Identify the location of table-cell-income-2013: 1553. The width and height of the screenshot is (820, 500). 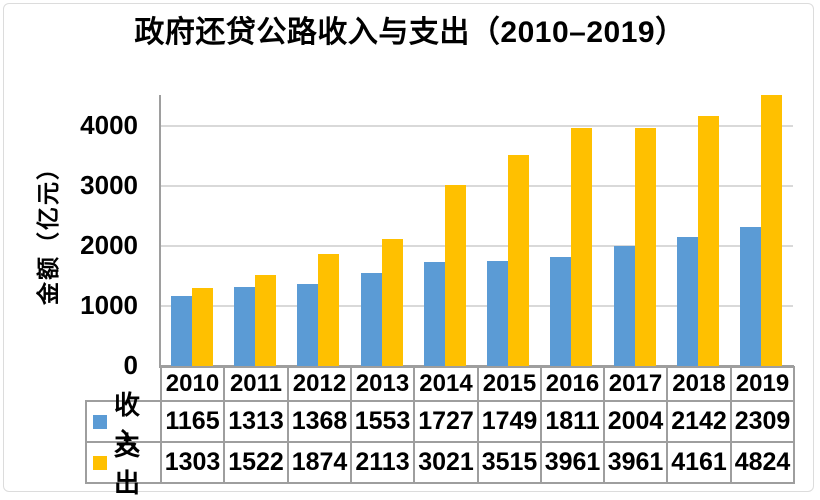
(382, 421).